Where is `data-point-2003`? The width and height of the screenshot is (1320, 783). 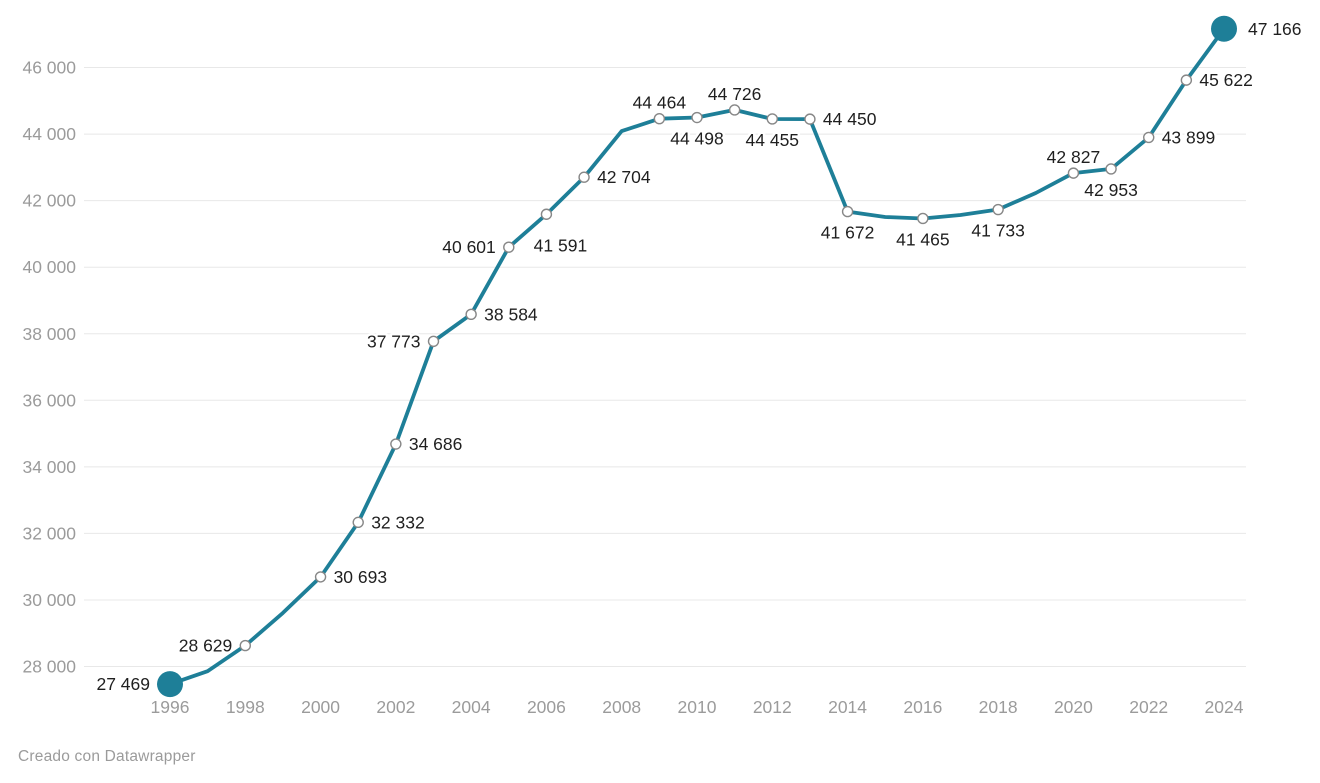
data-point-2003 is located at coordinates (433, 341).